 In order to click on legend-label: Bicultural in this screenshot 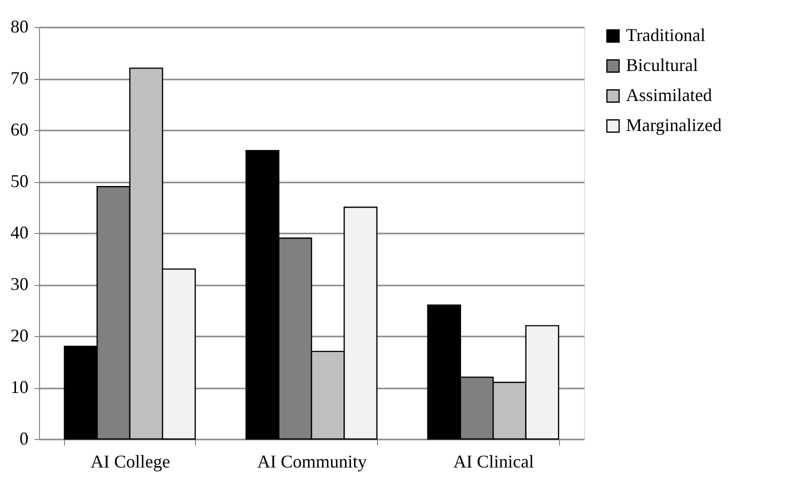, I will do `click(662, 65)`.